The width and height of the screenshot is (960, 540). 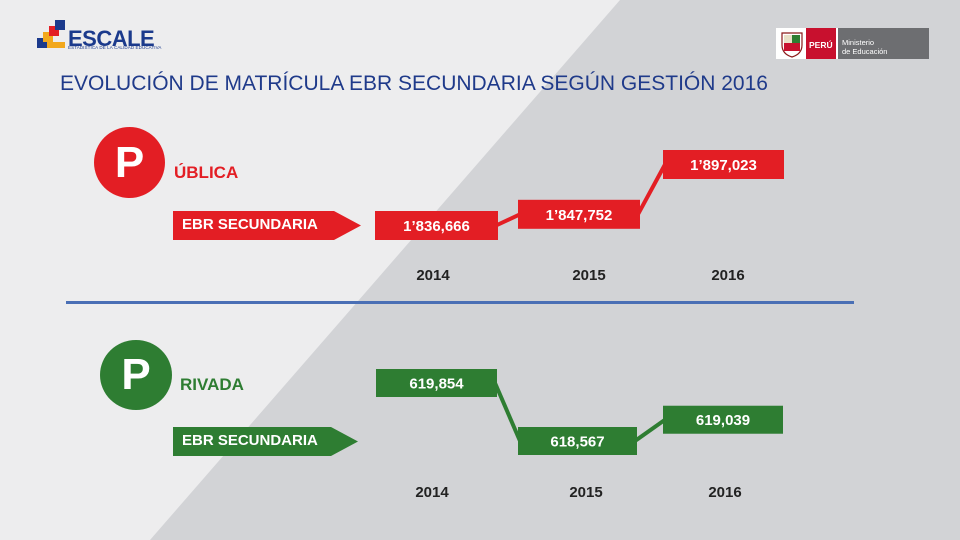 I want to click on ministry-name: Ministerio de Educación, so click(x=864, y=47).